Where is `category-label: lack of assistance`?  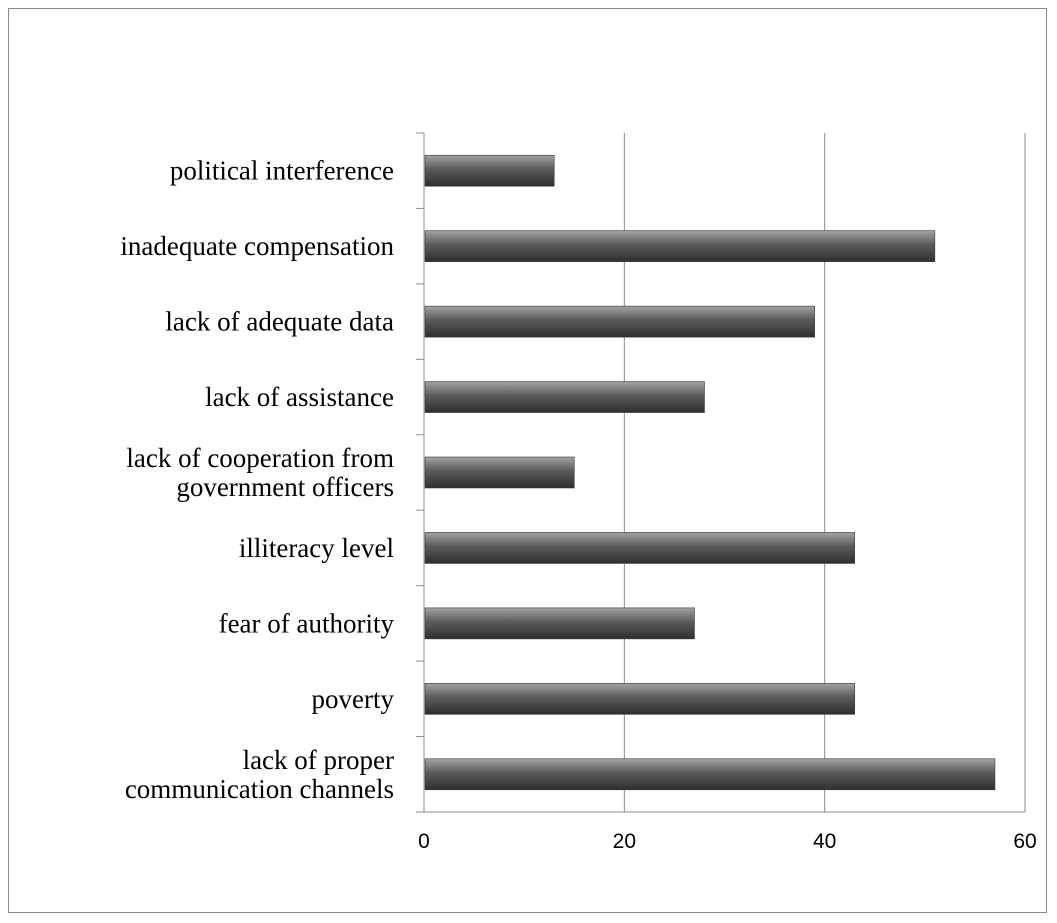
category-label: lack of assistance is located at coordinates (299, 397).